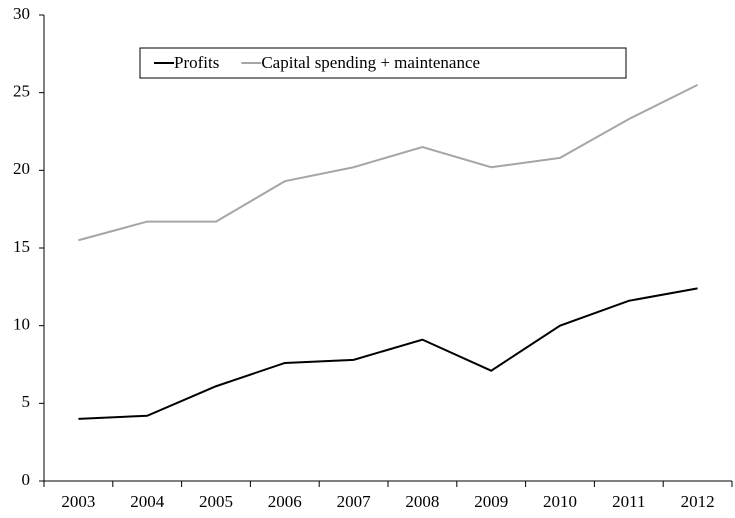  I want to click on y-tick-label: 25, so click(21, 91).